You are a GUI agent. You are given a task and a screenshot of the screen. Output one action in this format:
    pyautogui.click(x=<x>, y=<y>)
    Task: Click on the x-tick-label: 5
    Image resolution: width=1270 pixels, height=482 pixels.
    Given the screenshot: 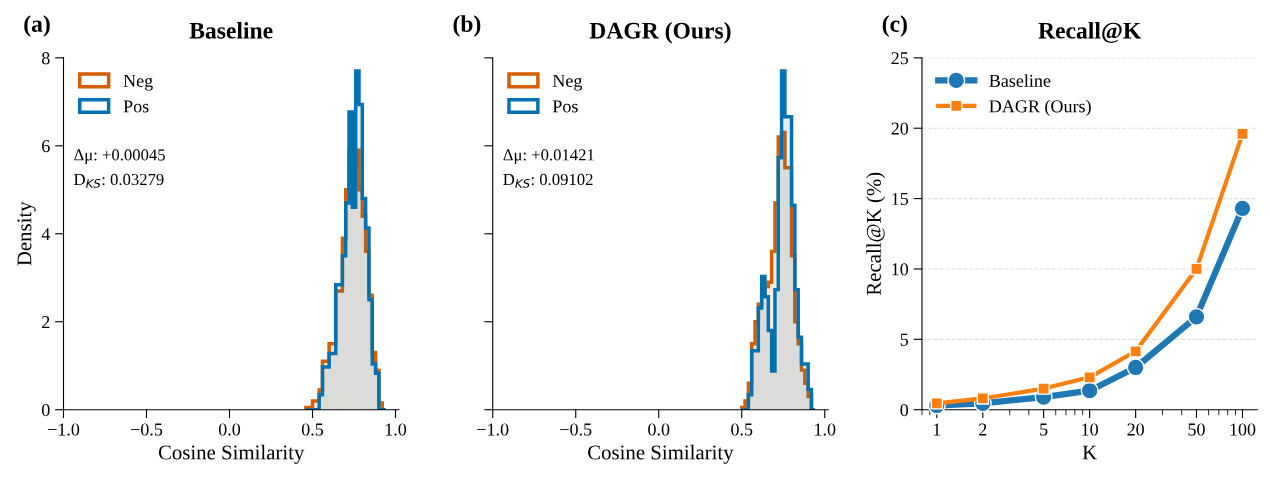 What is the action you would take?
    pyautogui.click(x=1044, y=429)
    